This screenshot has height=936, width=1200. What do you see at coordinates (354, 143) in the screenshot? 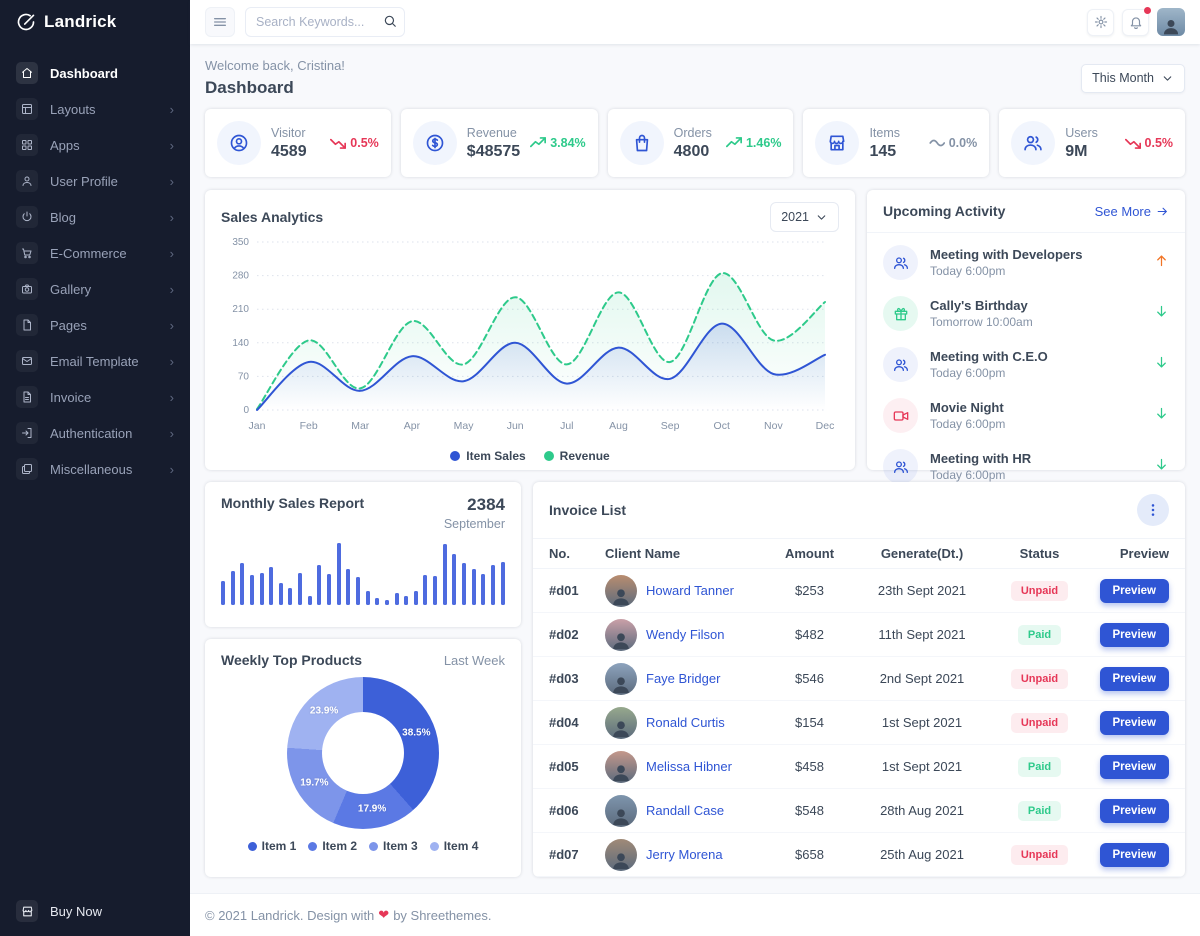
I see `stat-delta: 0.5%` at bounding box center [354, 143].